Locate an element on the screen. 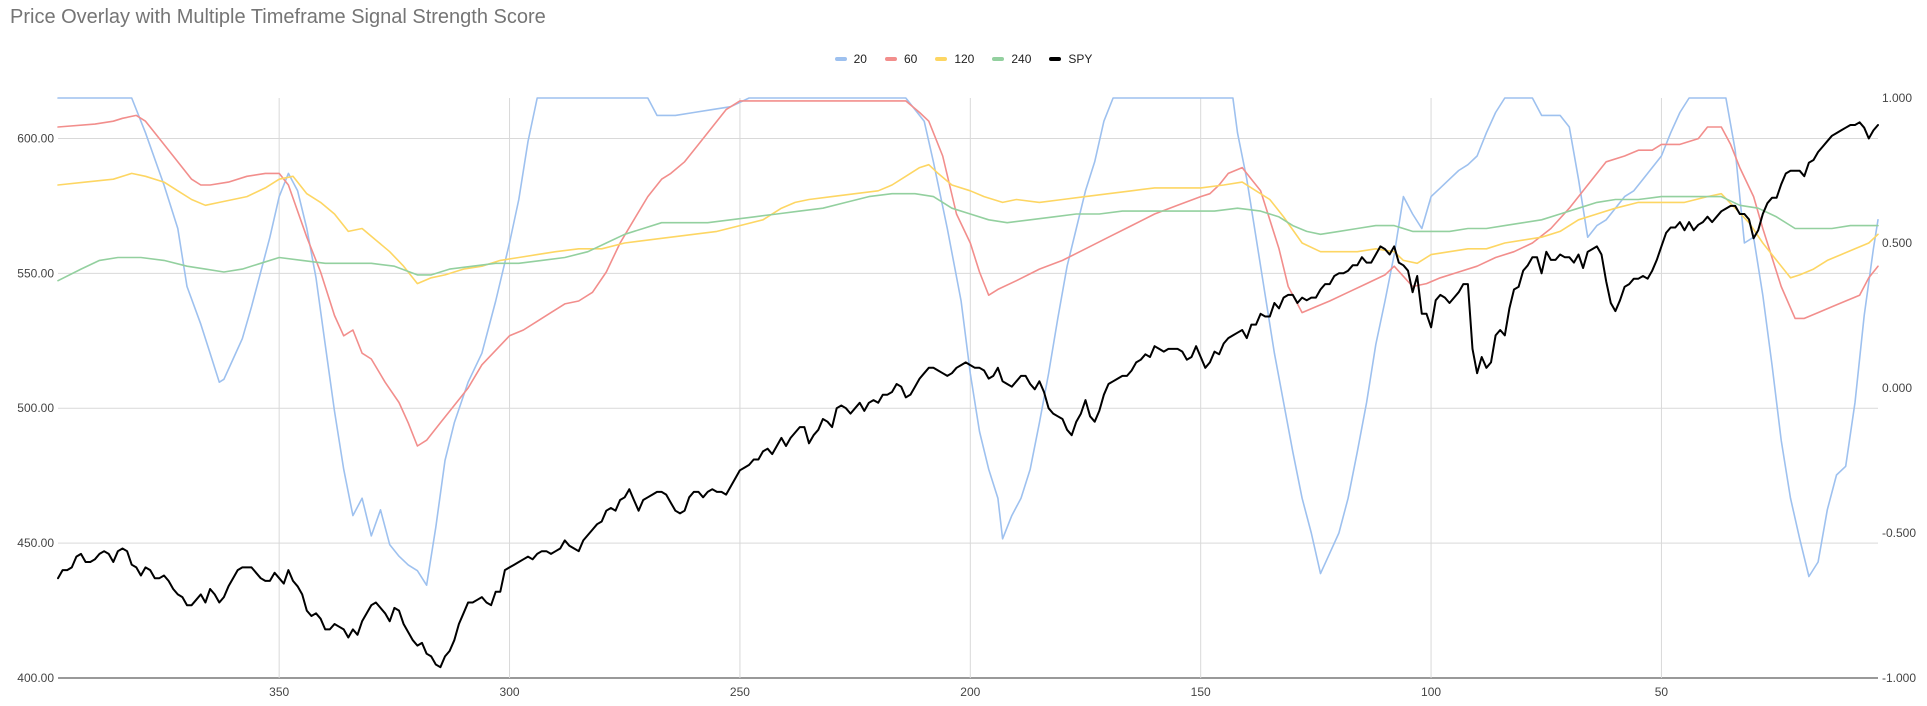  y2-tick-label: 0.000 is located at coordinates (1897, 388).